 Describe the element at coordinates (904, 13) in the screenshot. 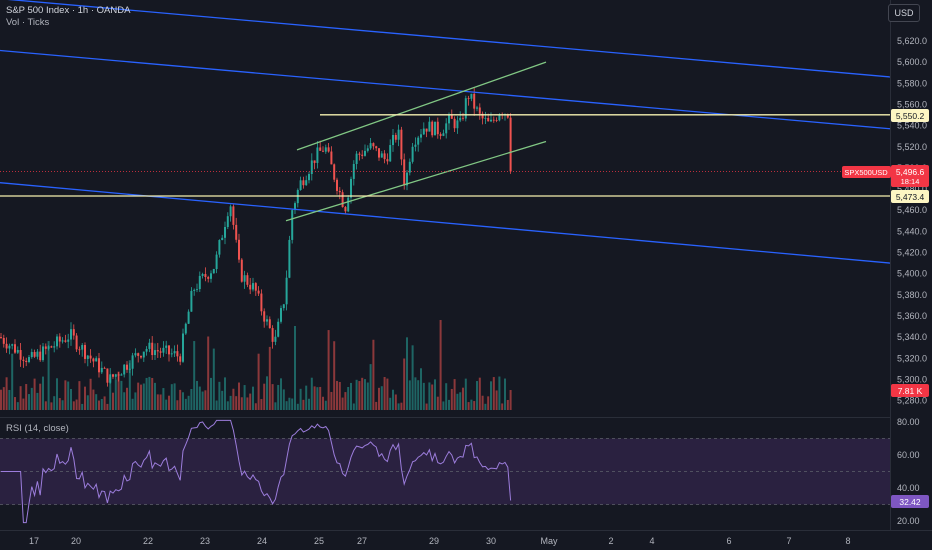

I see `currency-button: USD` at that location.